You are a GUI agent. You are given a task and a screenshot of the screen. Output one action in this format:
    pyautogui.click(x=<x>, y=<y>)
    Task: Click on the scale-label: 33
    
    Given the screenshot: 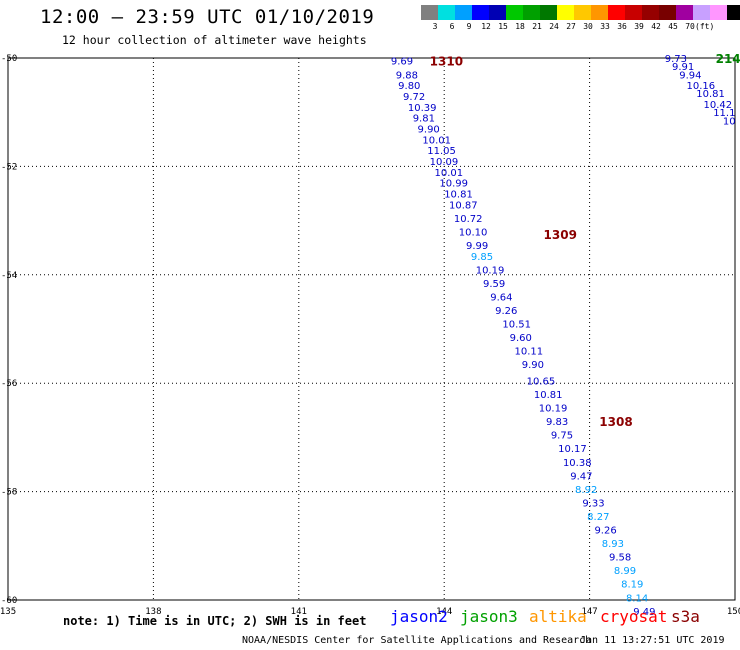 What is the action you would take?
    pyautogui.click(x=605, y=26)
    